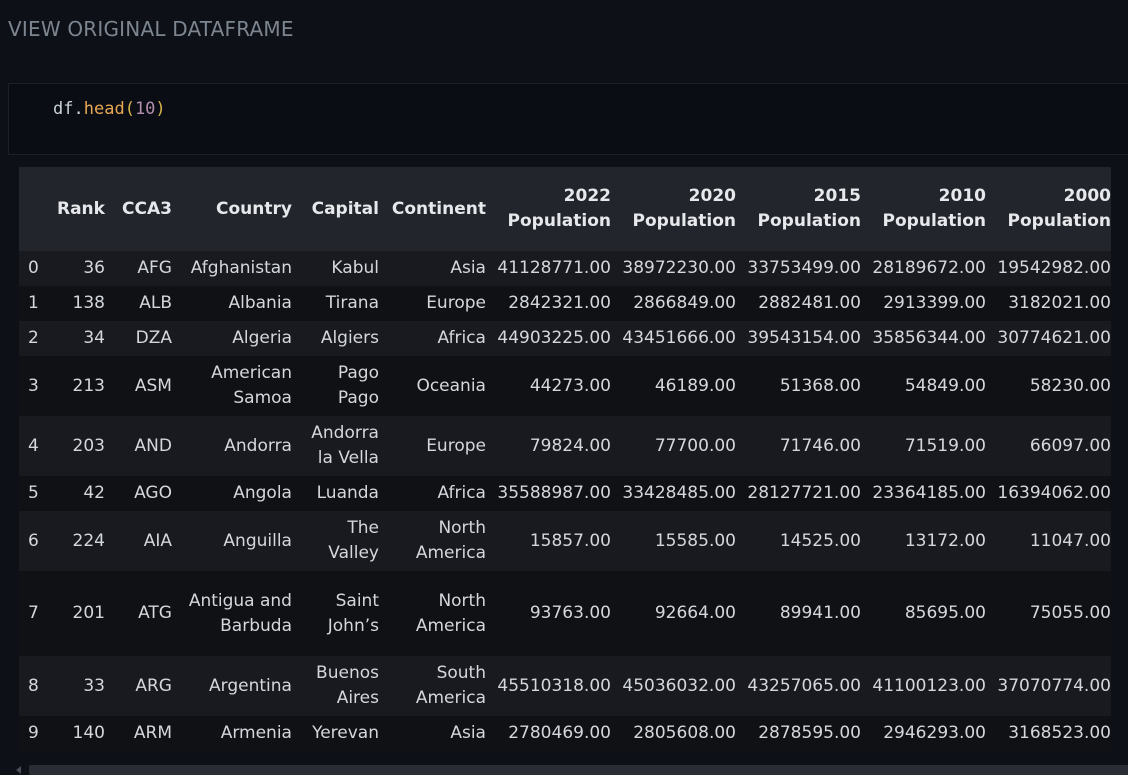  Describe the element at coordinates (679, 338) in the screenshot. I see `cell-2020-population: 43451666.00` at that location.